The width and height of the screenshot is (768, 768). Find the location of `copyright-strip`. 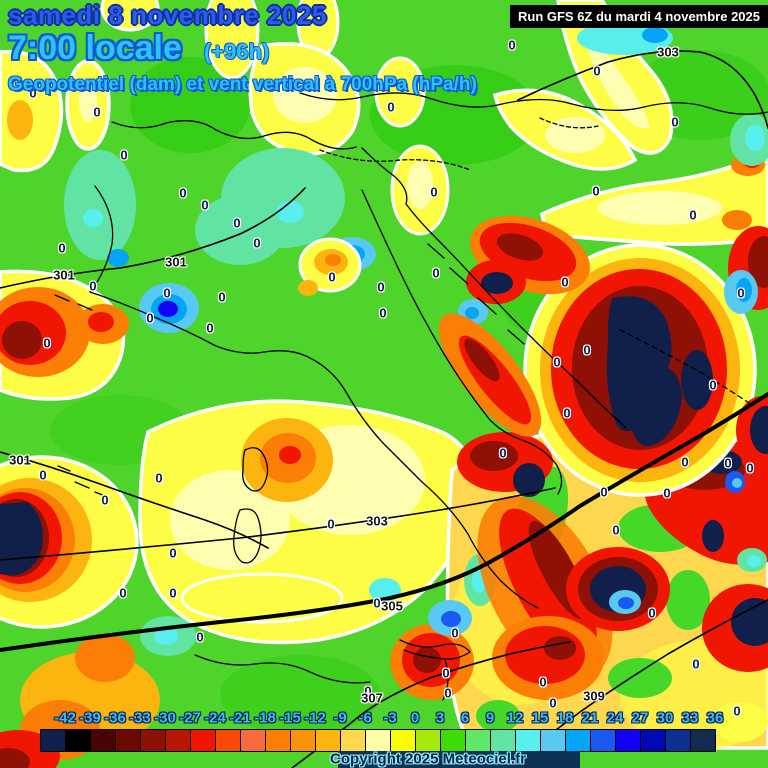

copyright-strip is located at coordinates (459, 759).